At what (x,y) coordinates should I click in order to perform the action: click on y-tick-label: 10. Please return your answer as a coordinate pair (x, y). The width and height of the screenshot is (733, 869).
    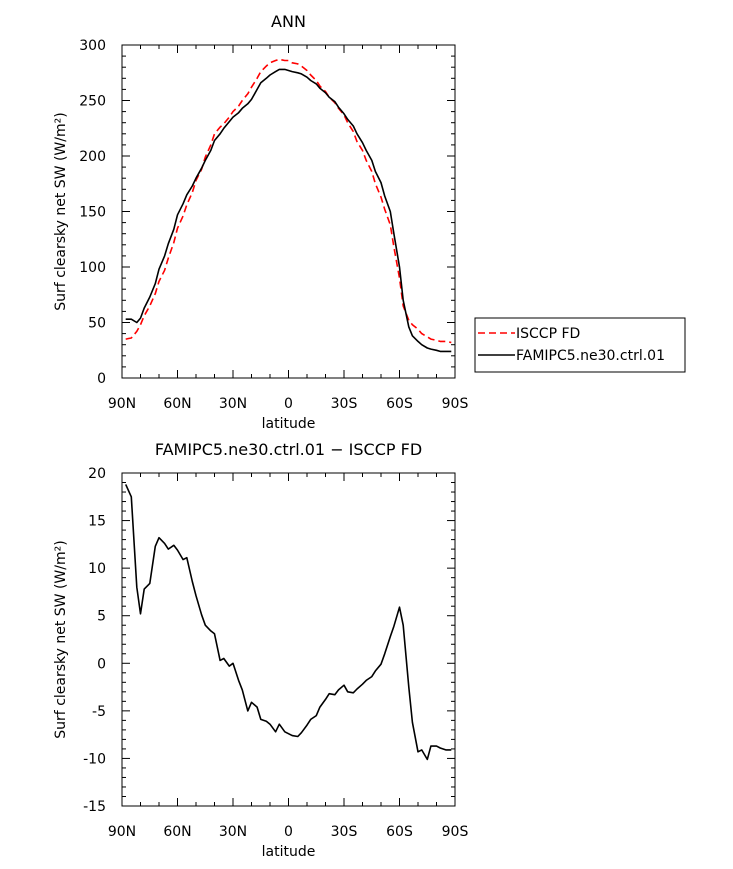
    Looking at the image, I should click on (97, 569).